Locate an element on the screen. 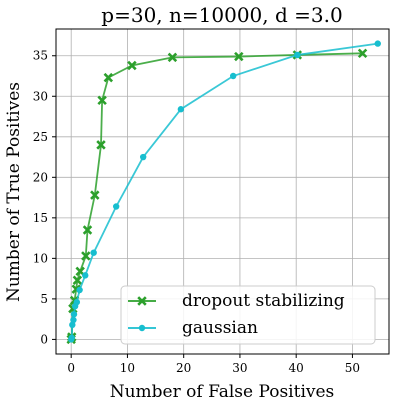 This screenshot has width=400, height=400. legend-item-dropout-stabilizing: dropout stabilizing is located at coordinates (236, 301).